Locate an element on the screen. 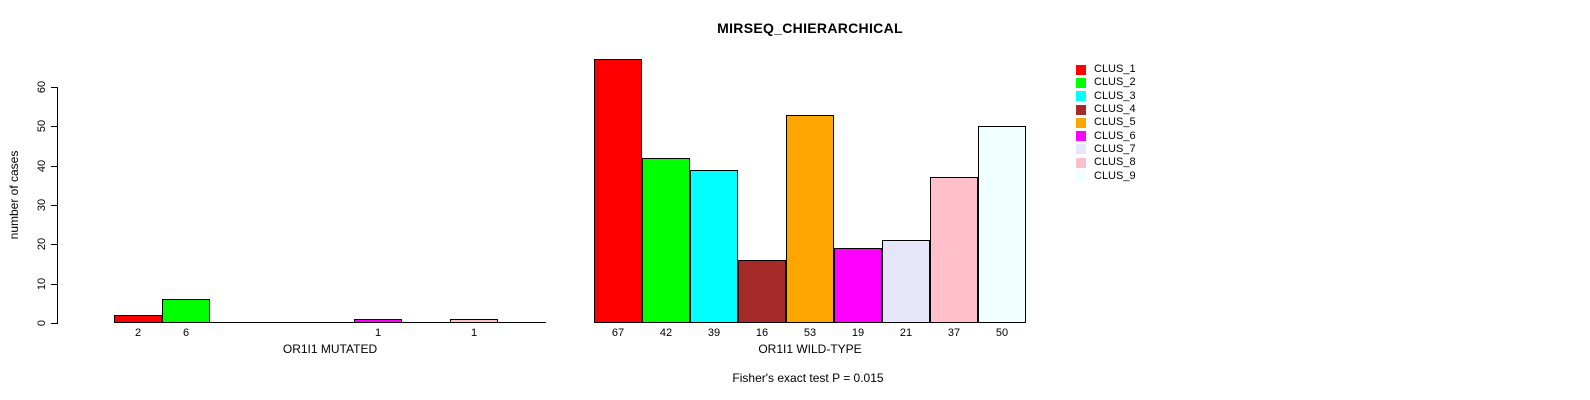 Image resolution: width=1590 pixels, height=400 pixels. legend-label: CLUS_7 is located at coordinates (1115, 148).